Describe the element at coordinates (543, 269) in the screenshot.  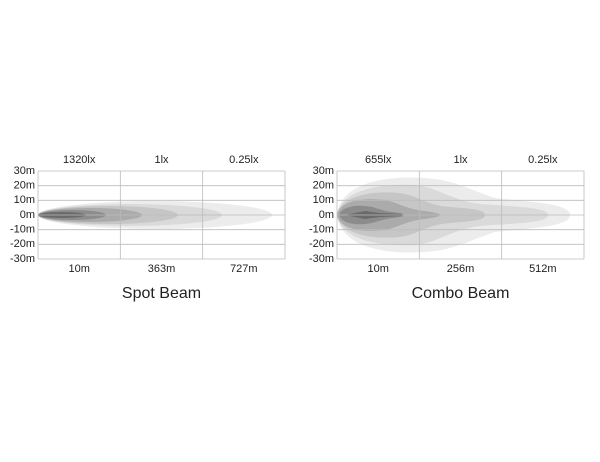
I see `bottom-label: 512m` at that location.